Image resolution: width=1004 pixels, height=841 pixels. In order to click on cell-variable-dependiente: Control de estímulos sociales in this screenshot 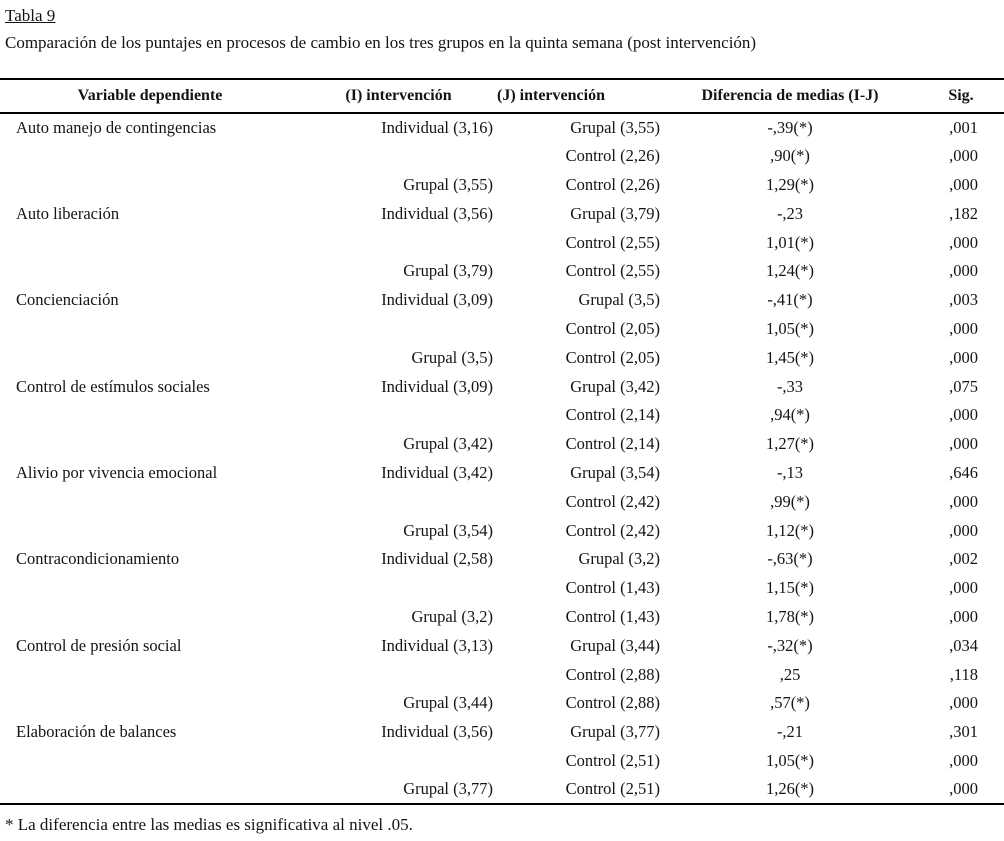, I will do `click(113, 386)`.